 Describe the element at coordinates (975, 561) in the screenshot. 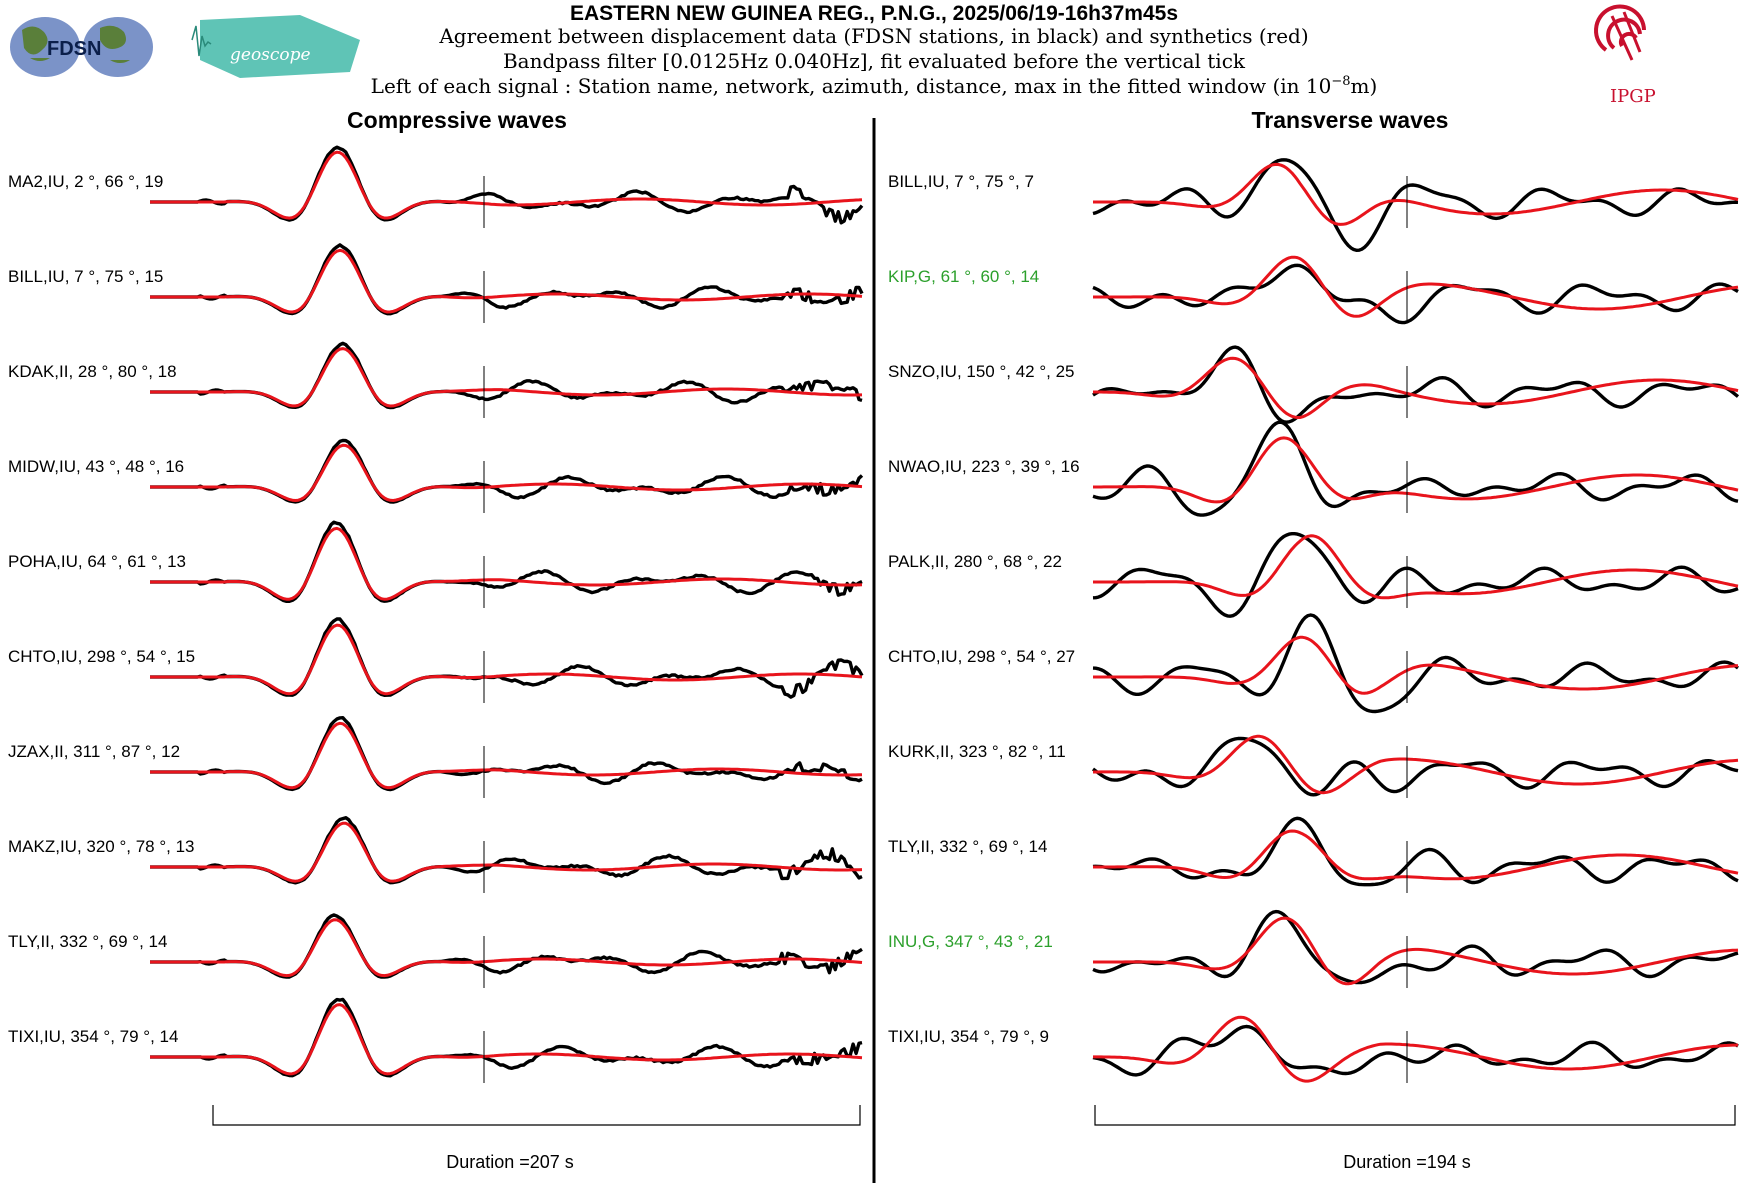

I see `station-label: PALK,II, 280 °, 68 °, 22` at that location.